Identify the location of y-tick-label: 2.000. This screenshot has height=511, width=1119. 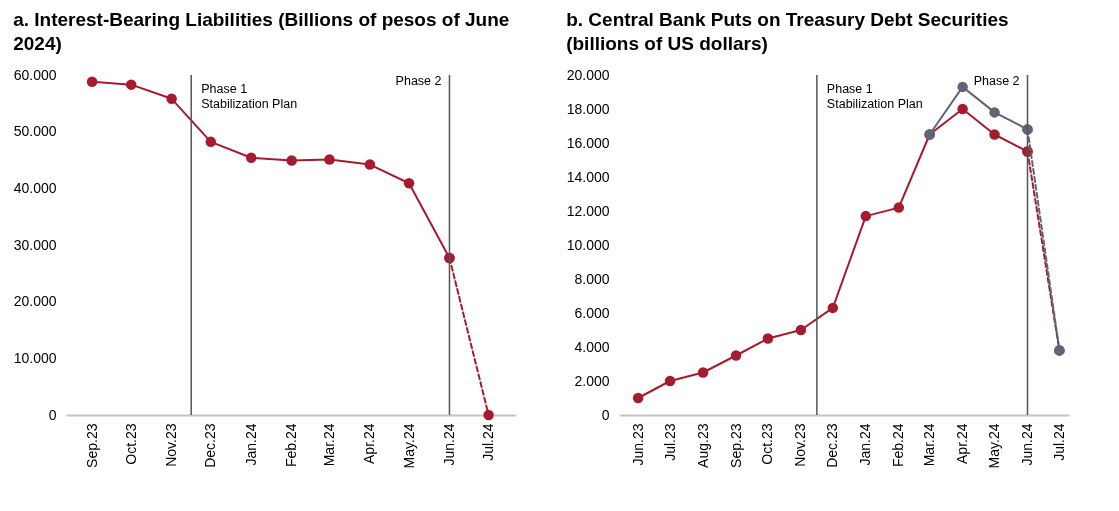
(592, 380).